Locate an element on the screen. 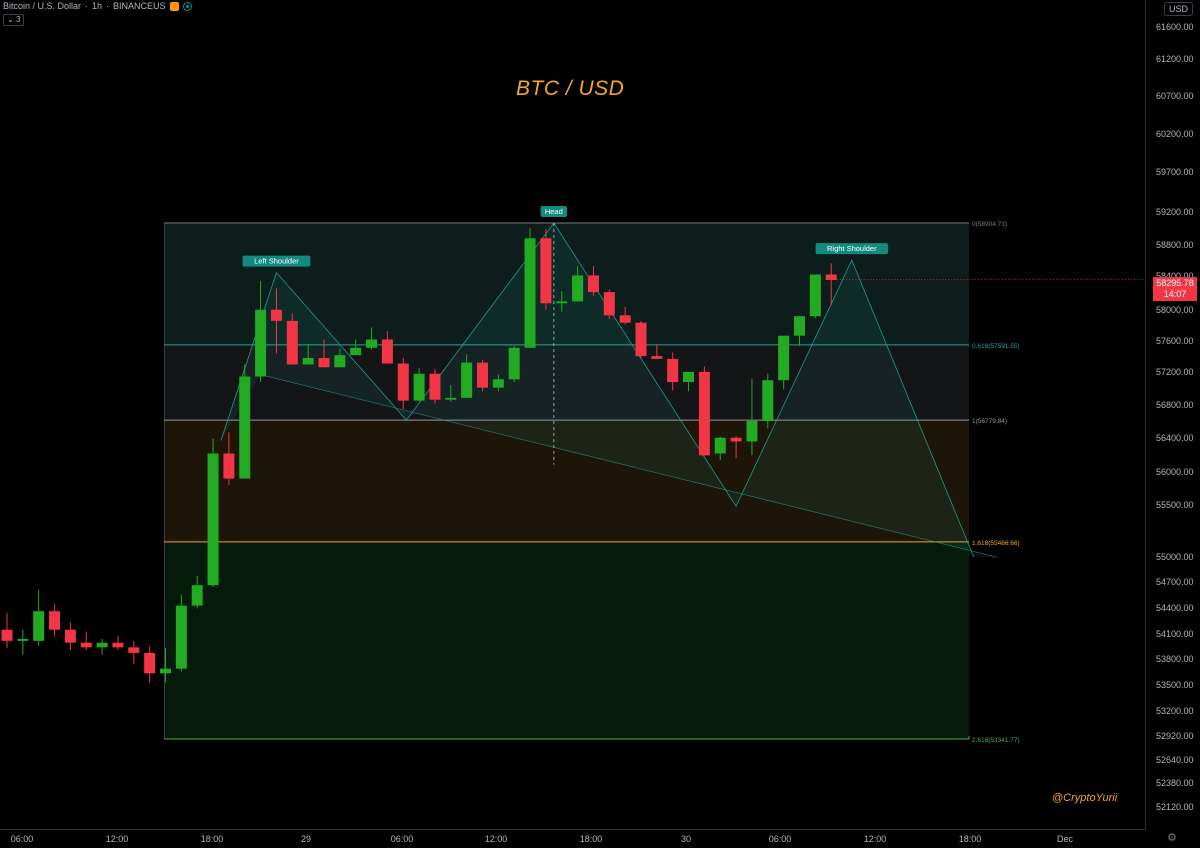 The width and height of the screenshot is (1200, 848). symbol-header: Bitcoin / U.S. Dollar · 1h · BINANCEUS is located at coordinates (97, 6).